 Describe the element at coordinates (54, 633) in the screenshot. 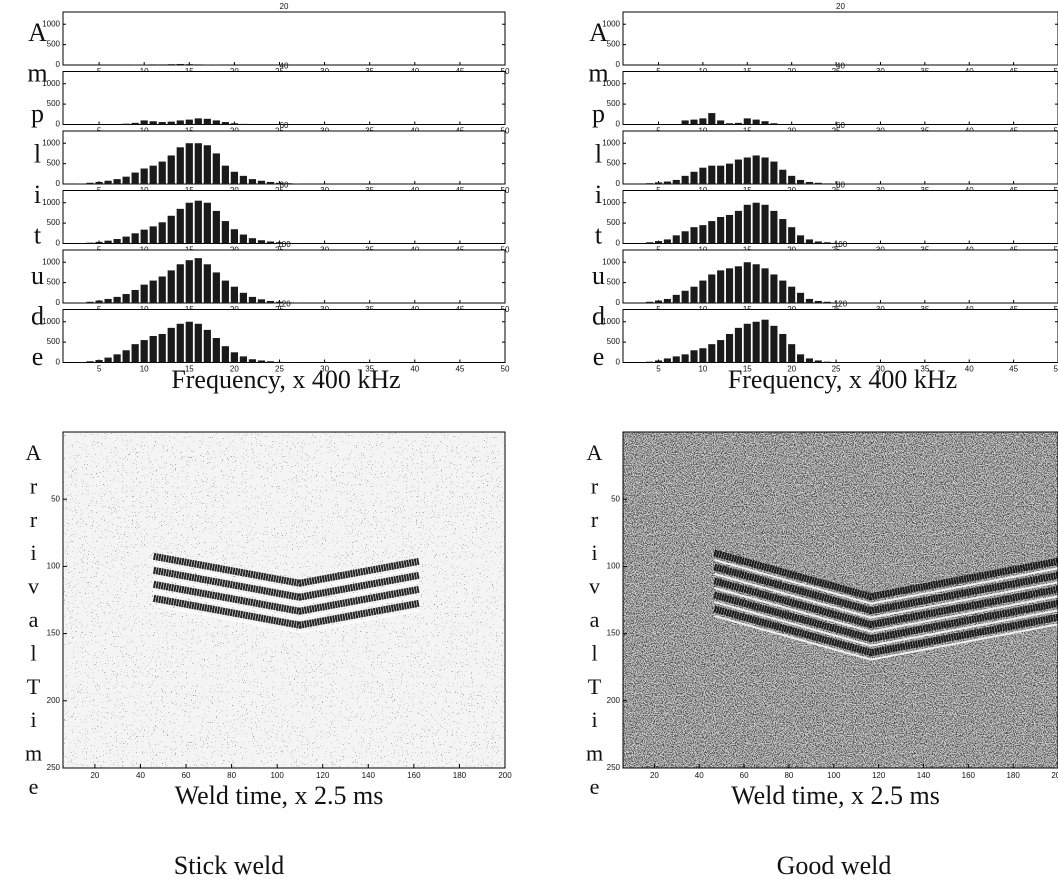

I see `y-tick-label: 150` at that location.